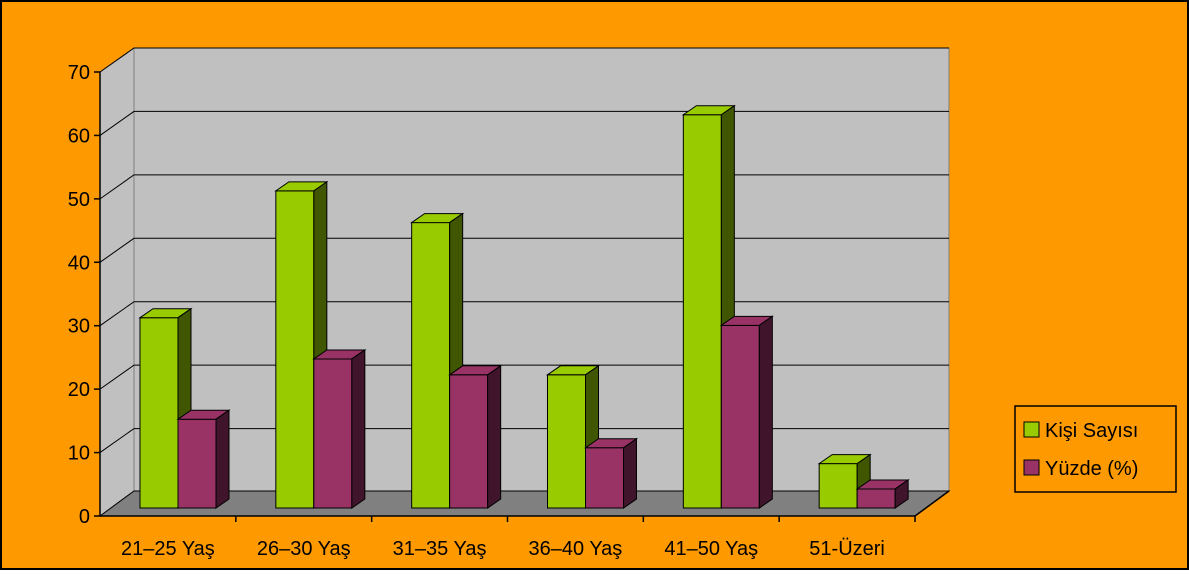 The width and height of the screenshot is (1189, 575). I want to click on y-tick-label: 20, so click(79, 390).